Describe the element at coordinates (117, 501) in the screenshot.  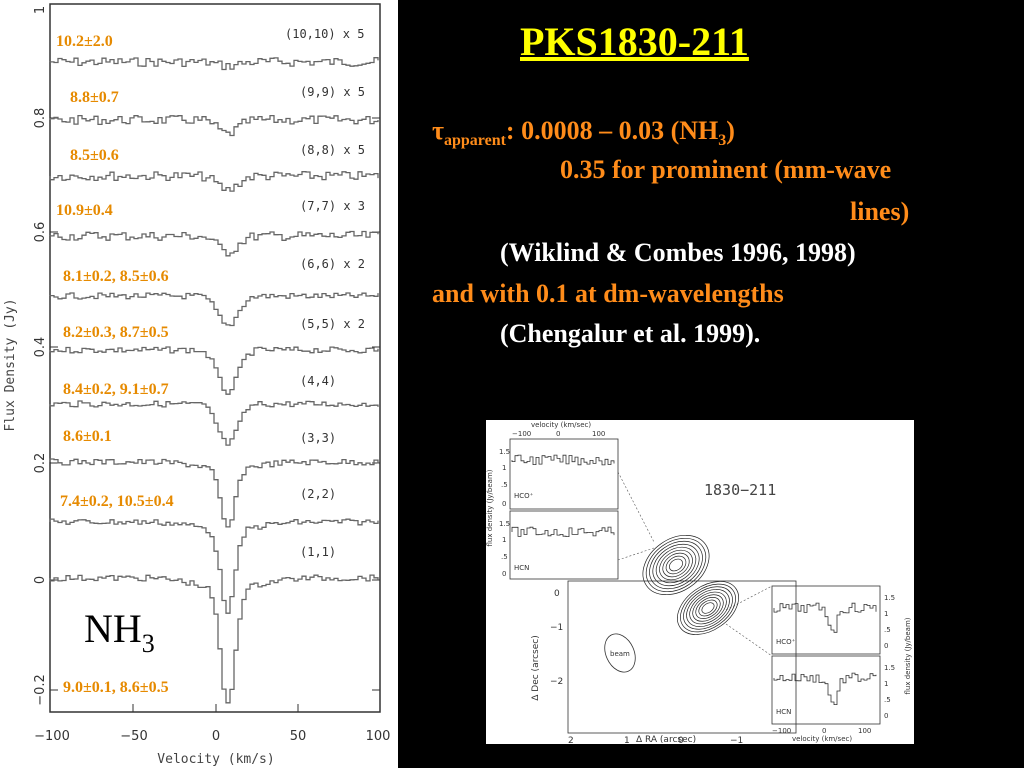
I see `fit-label-2-2: 7.4±0.2, 10.5±0.4` at that location.